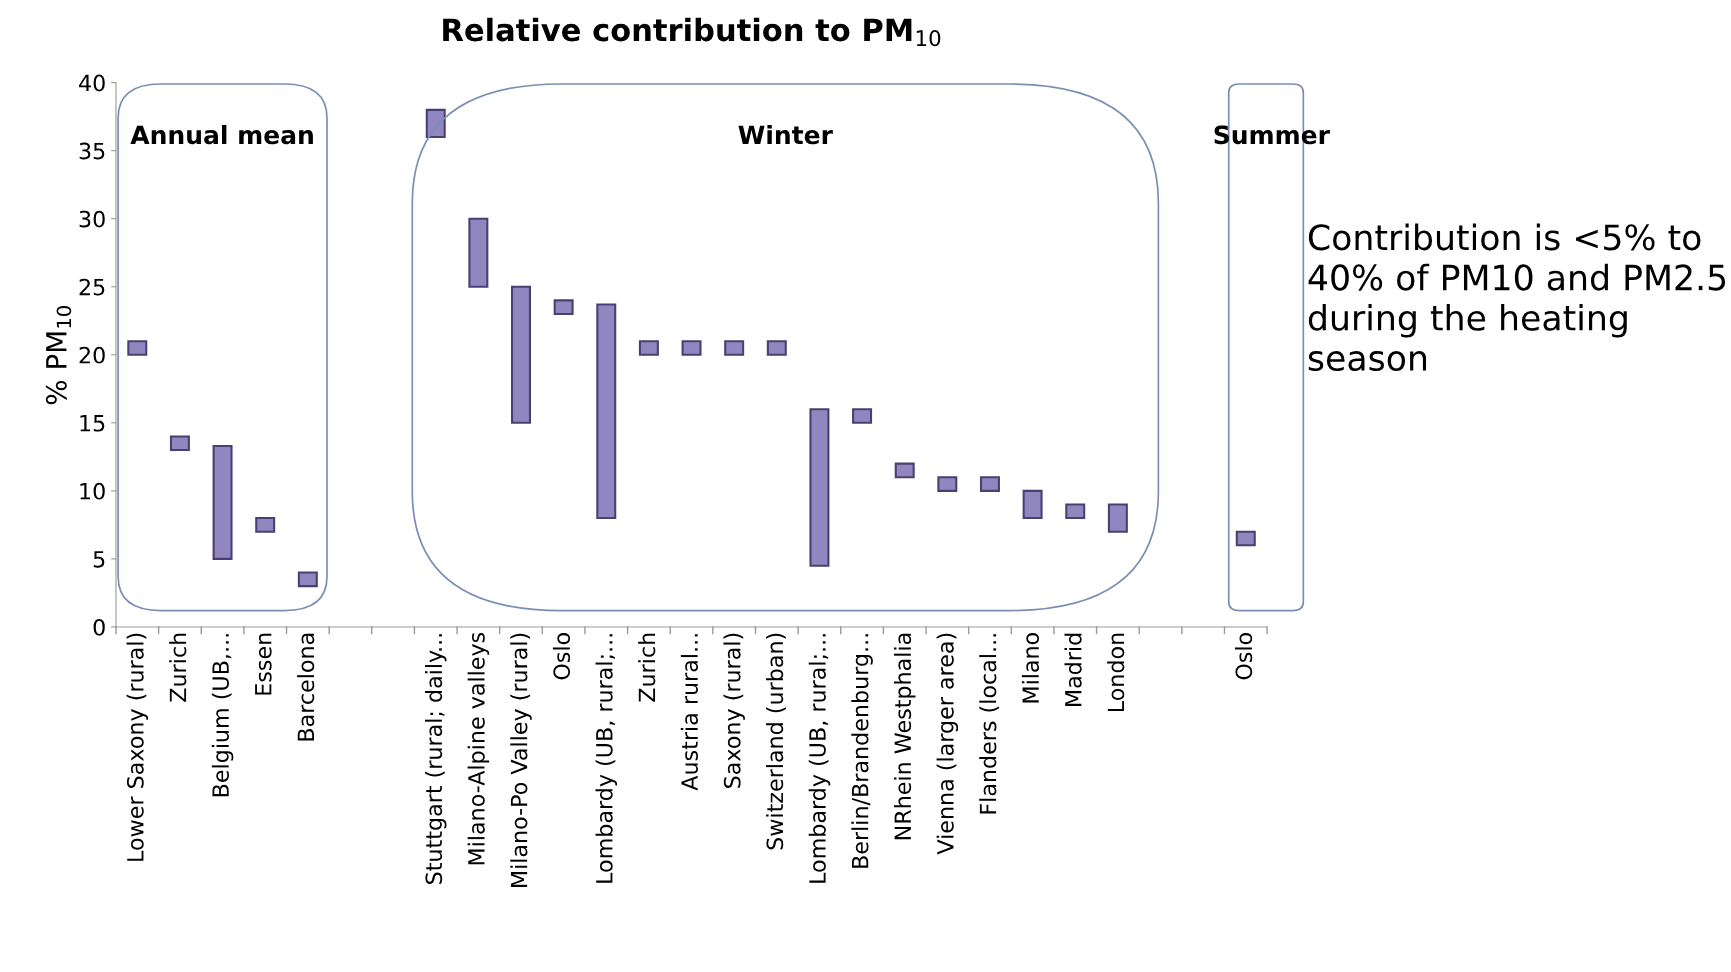  Describe the element at coordinates (1030, 668) in the screenshot. I see `x-tick-label: Milano` at that location.